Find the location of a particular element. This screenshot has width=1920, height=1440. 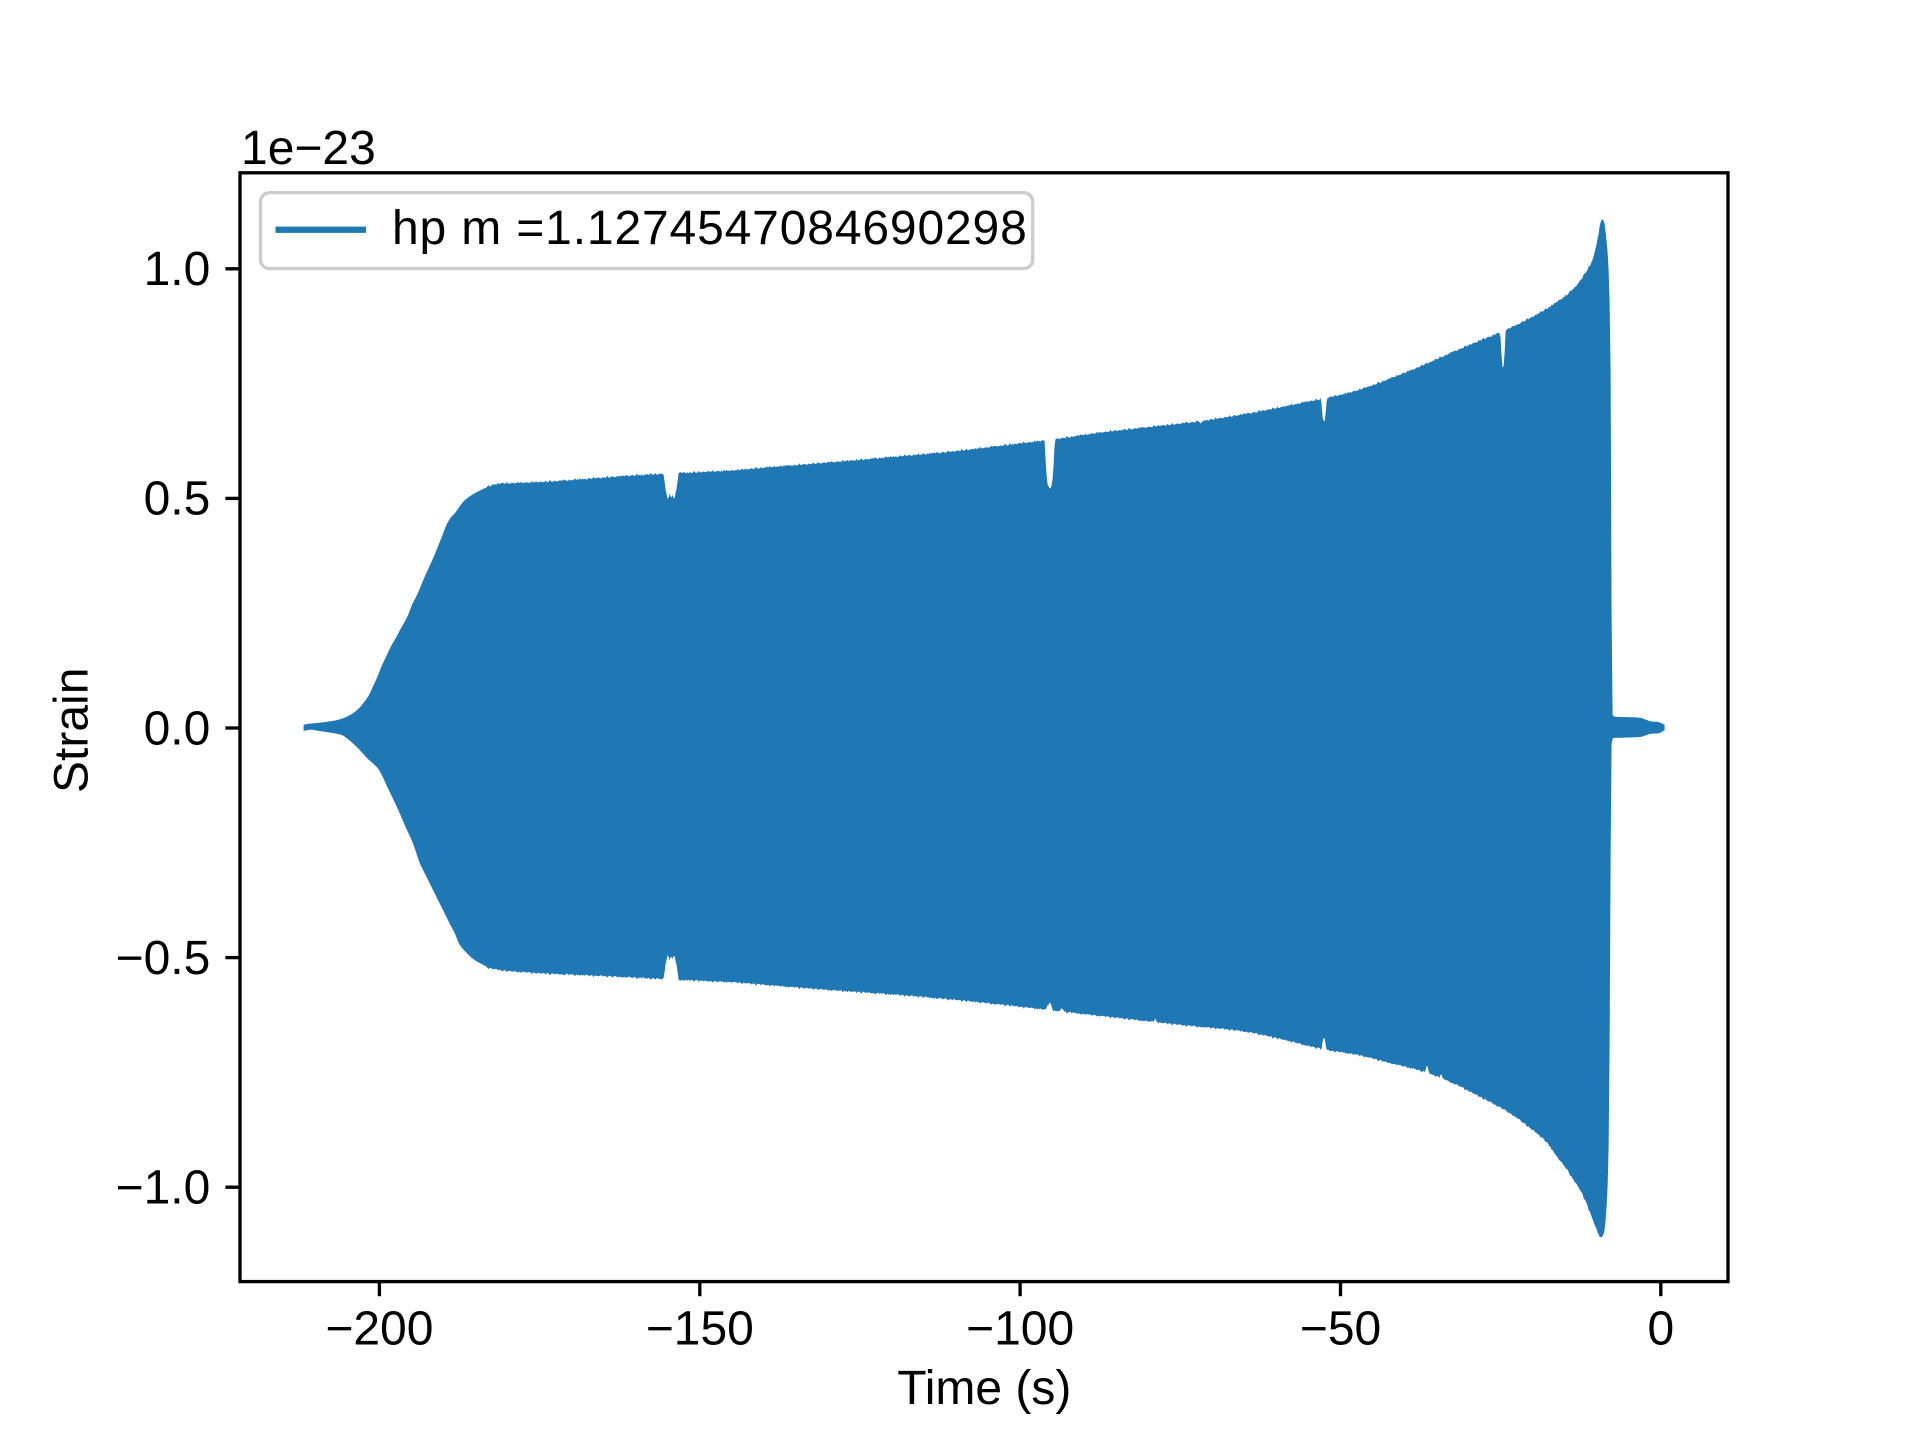

svg-text: −100 is located at coordinates (1020, 1329).